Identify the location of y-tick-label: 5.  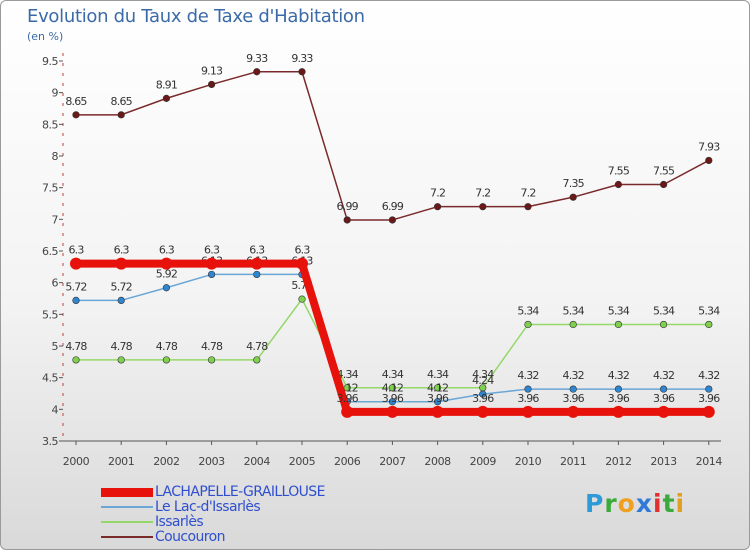
(55, 346).